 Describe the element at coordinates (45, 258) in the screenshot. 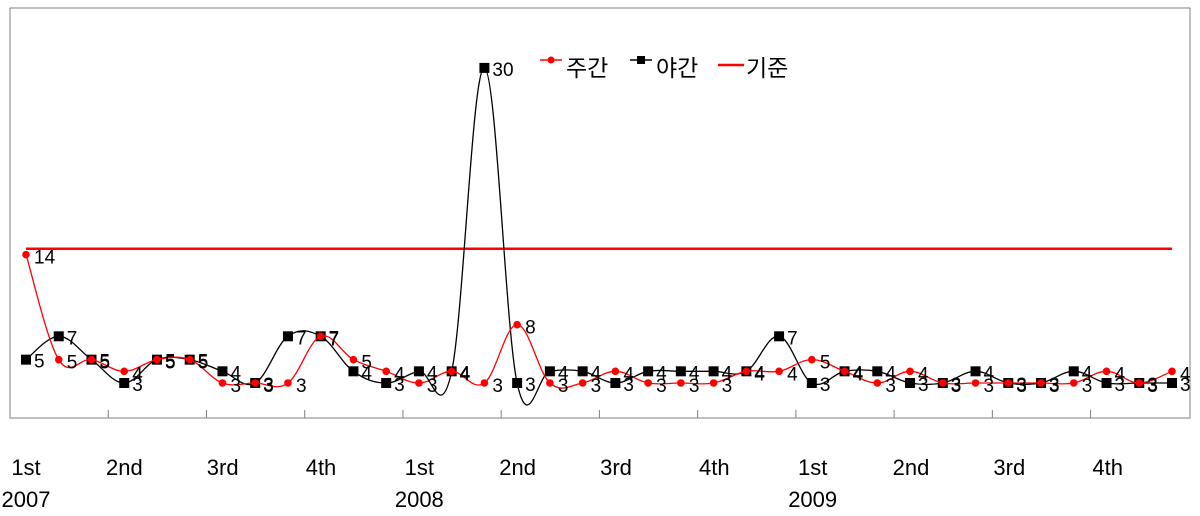

I see `data-label: 14` at that location.